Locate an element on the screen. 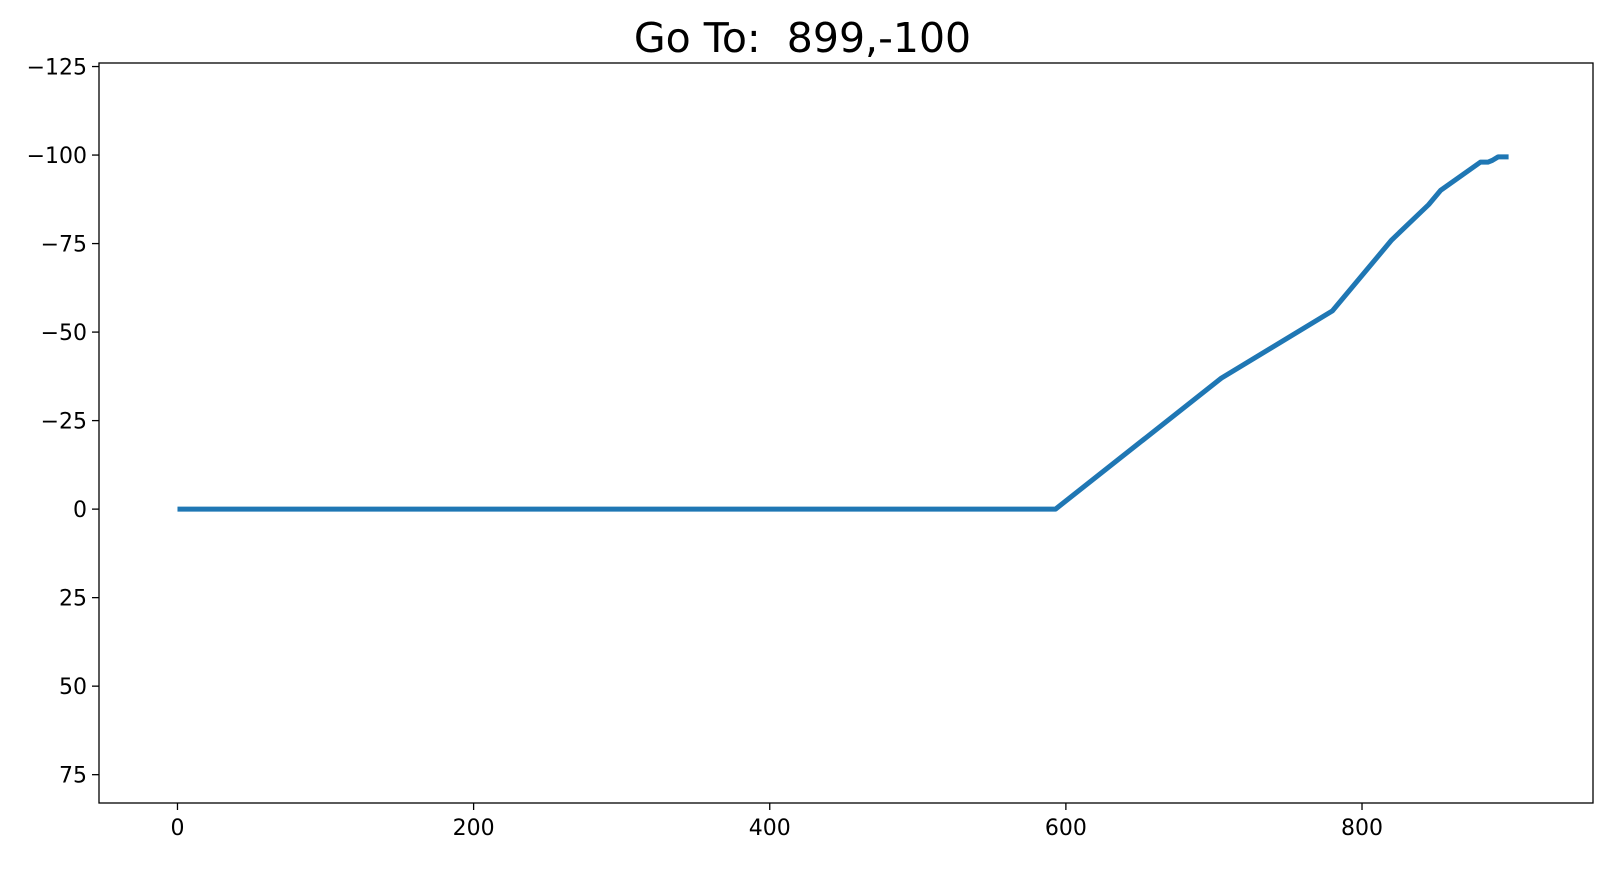  y-tick-label: 50 is located at coordinates (73, 687).